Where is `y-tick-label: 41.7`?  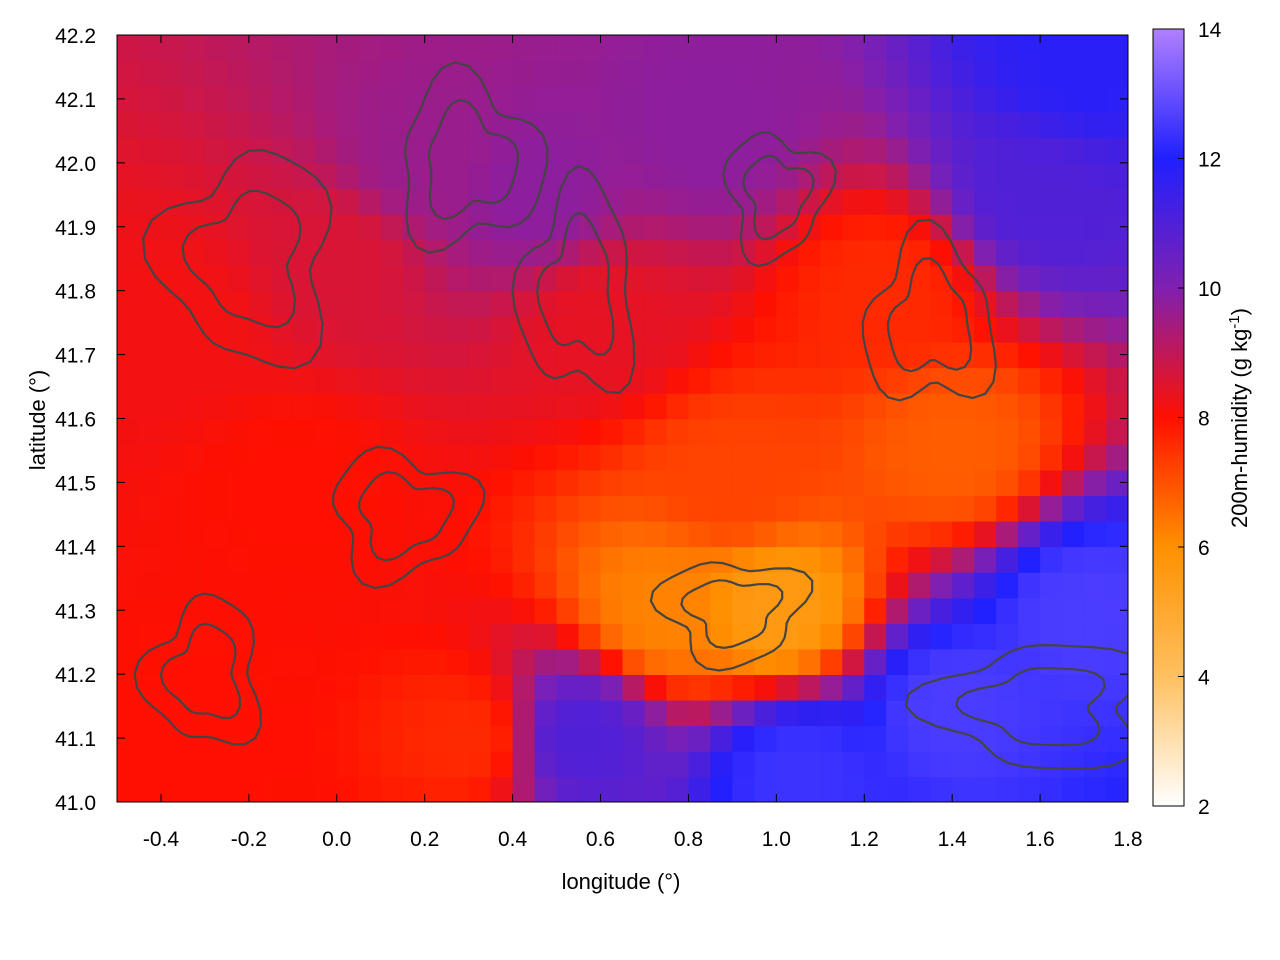
y-tick-label: 41.7 is located at coordinates (75, 356).